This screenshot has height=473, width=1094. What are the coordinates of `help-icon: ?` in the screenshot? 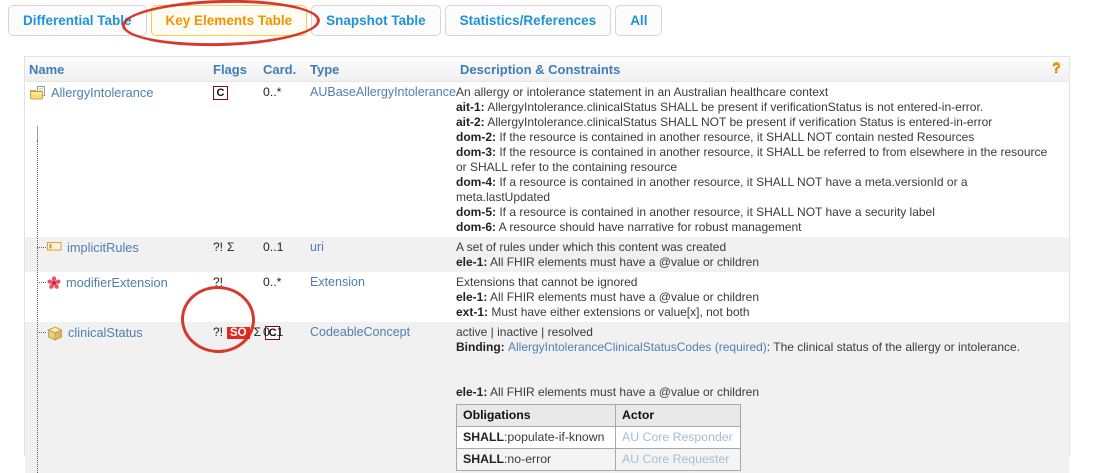 It's located at (1056, 67).